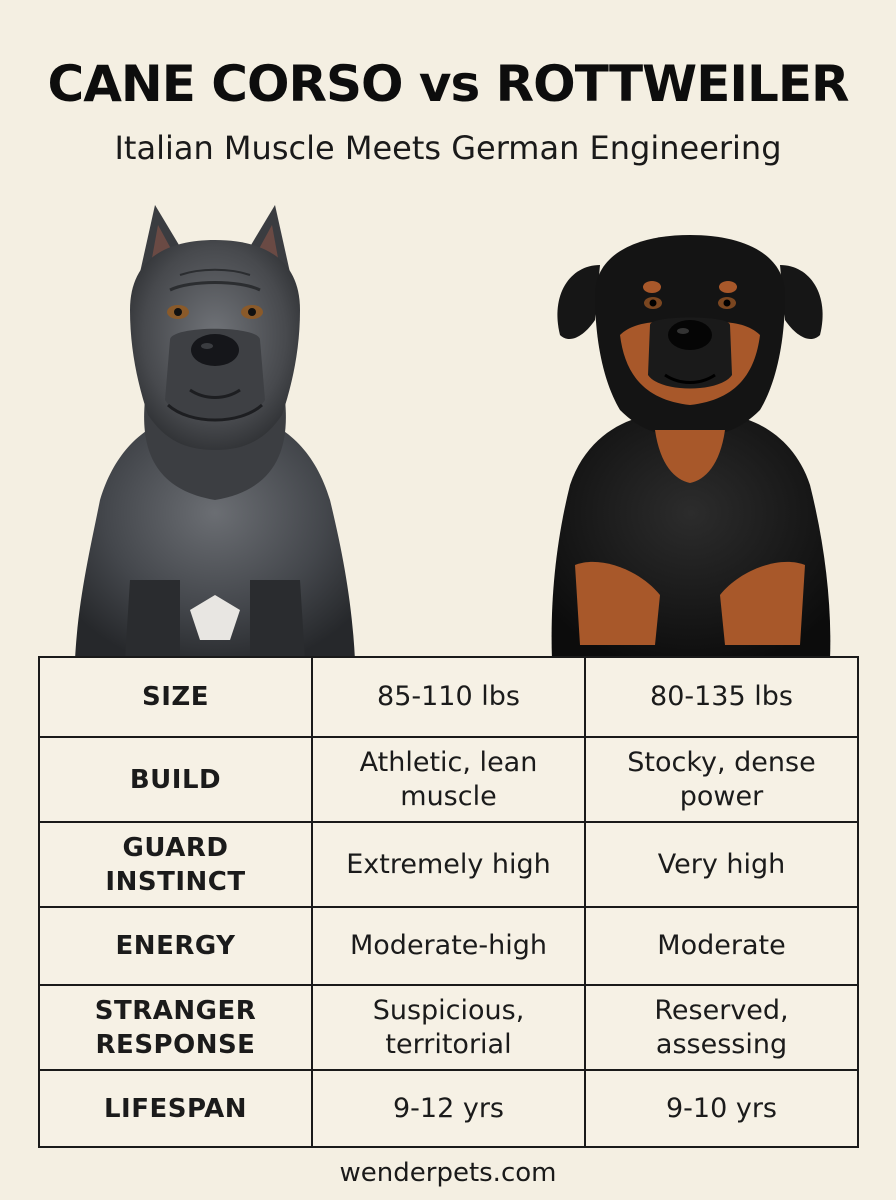  I want to click on cane-corso-value: Suspicious, territorial, so click(449, 1027).